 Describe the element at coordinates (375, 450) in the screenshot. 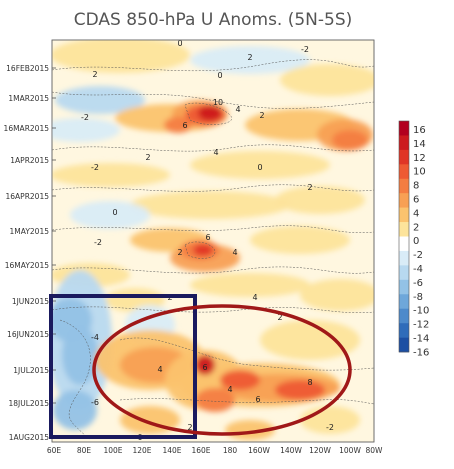

I see `x-tick-label: 80W` at that location.